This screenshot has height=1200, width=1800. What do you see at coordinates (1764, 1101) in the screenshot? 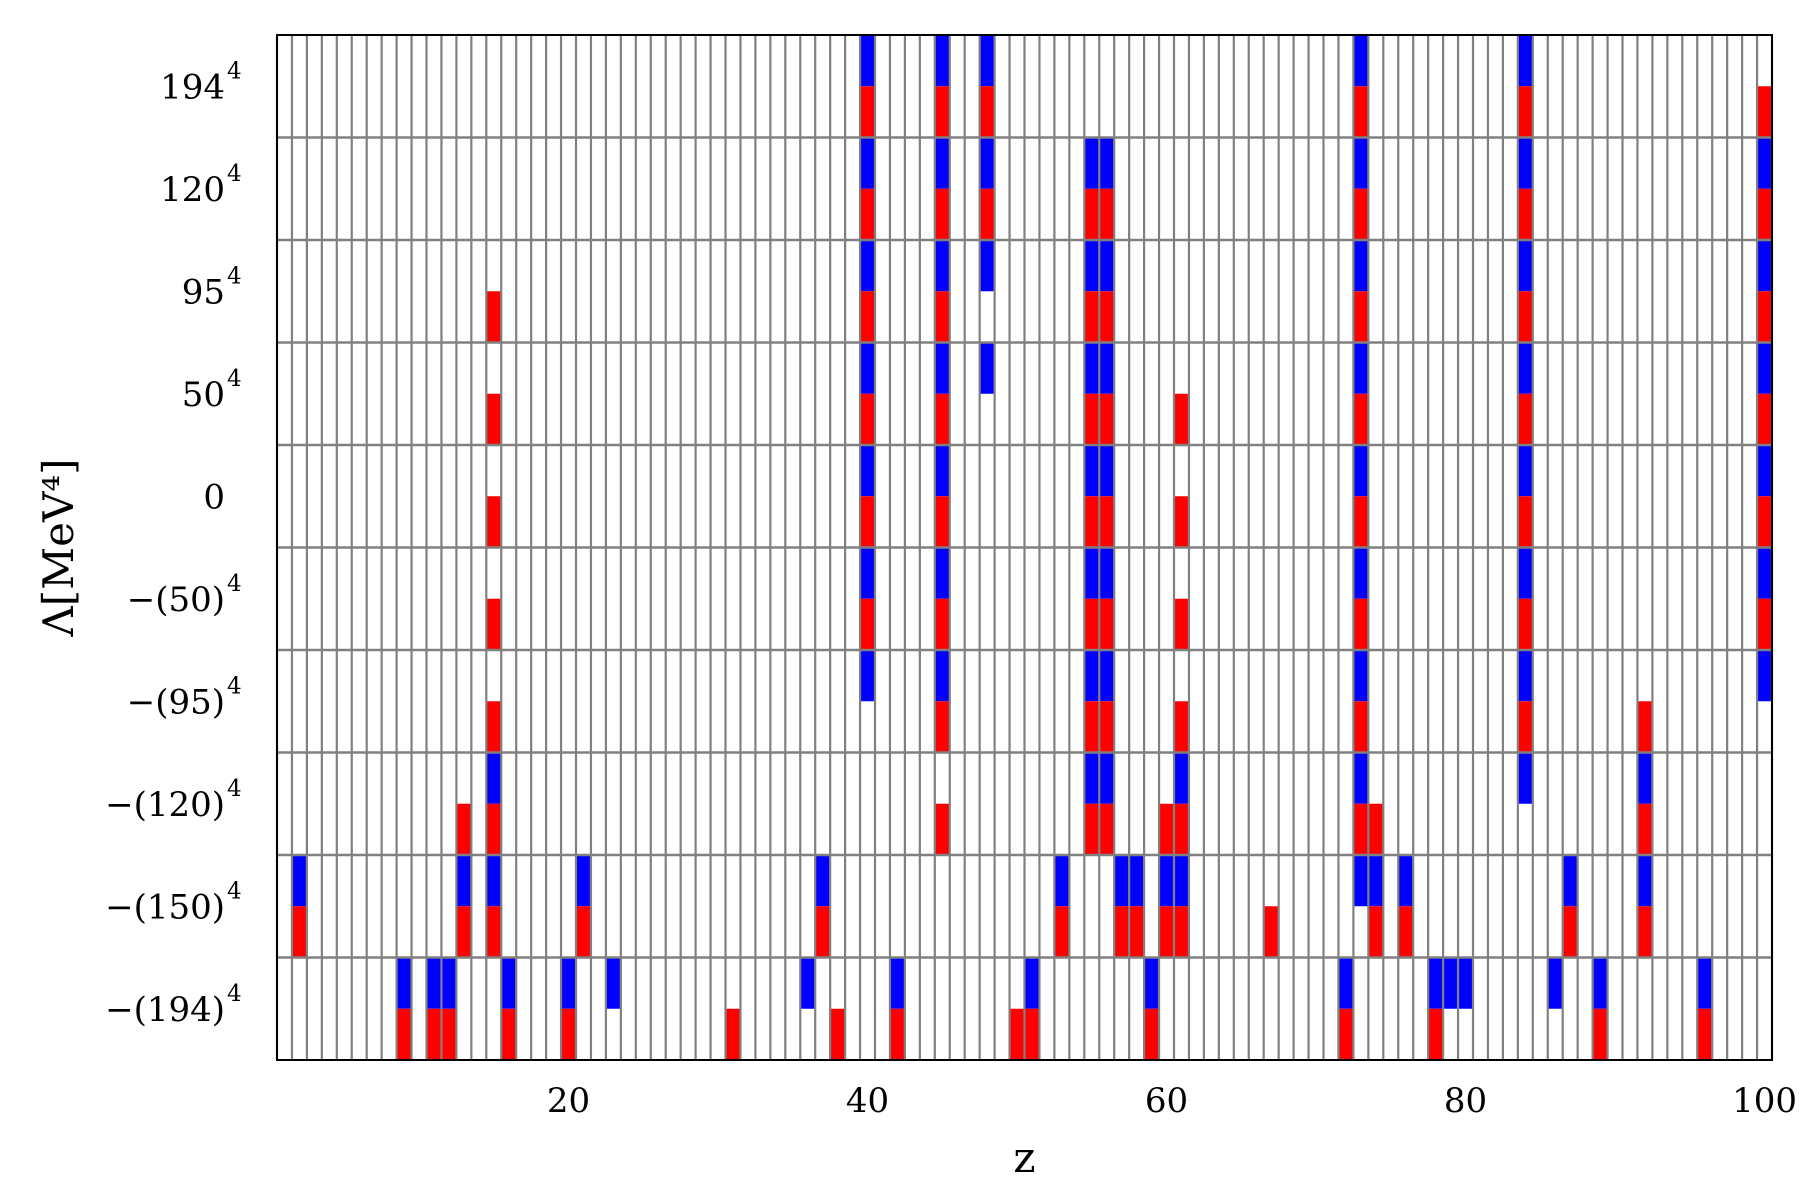
I see `x-tick-label: 100` at bounding box center [1764, 1101].